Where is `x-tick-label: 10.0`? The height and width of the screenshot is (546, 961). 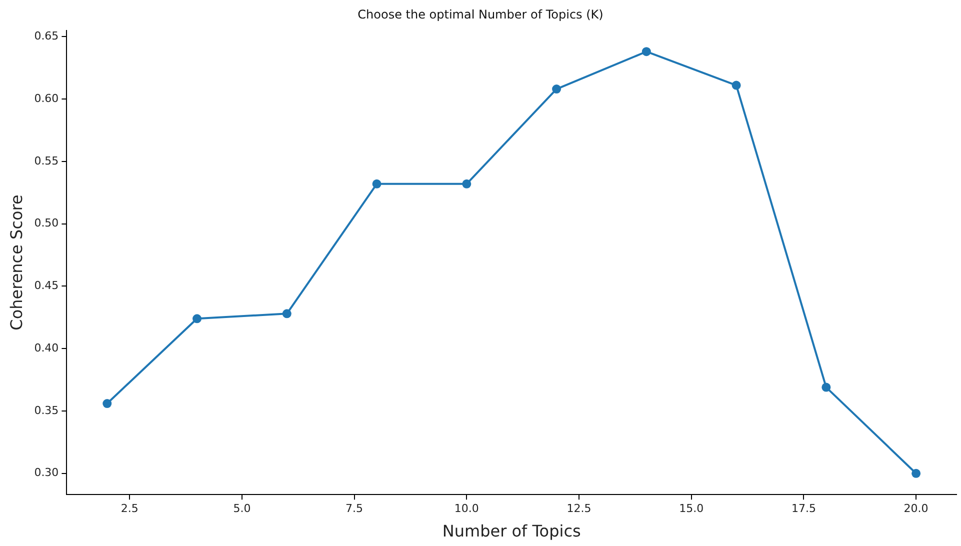 x-tick-label: 10.0 is located at coordinates (466, 509).